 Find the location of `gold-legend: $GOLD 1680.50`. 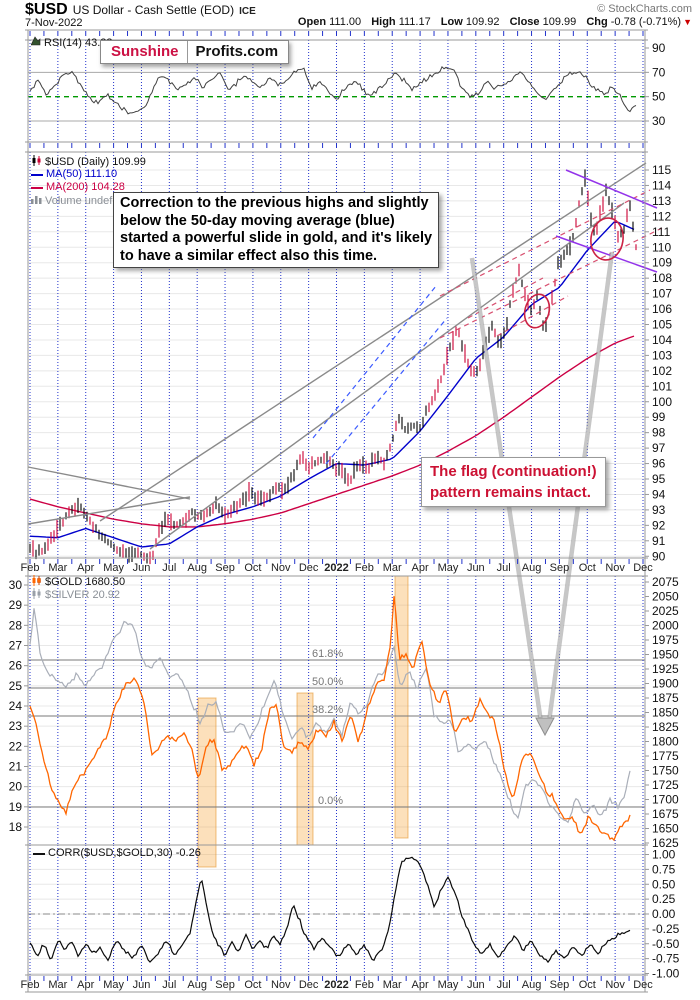

gold-legend: $GOLD 1680.50 is located at coordinates (78, 582).